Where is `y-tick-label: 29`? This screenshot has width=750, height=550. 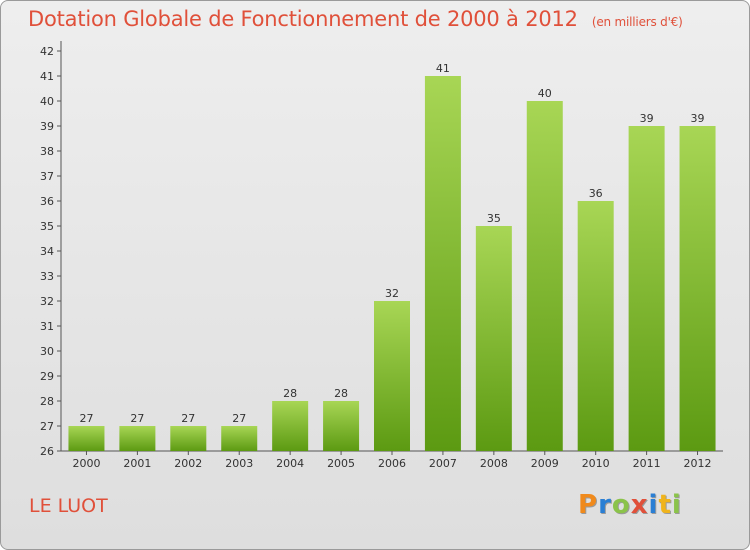
y-tick-label: 29 is located at coordinates (47, 376).